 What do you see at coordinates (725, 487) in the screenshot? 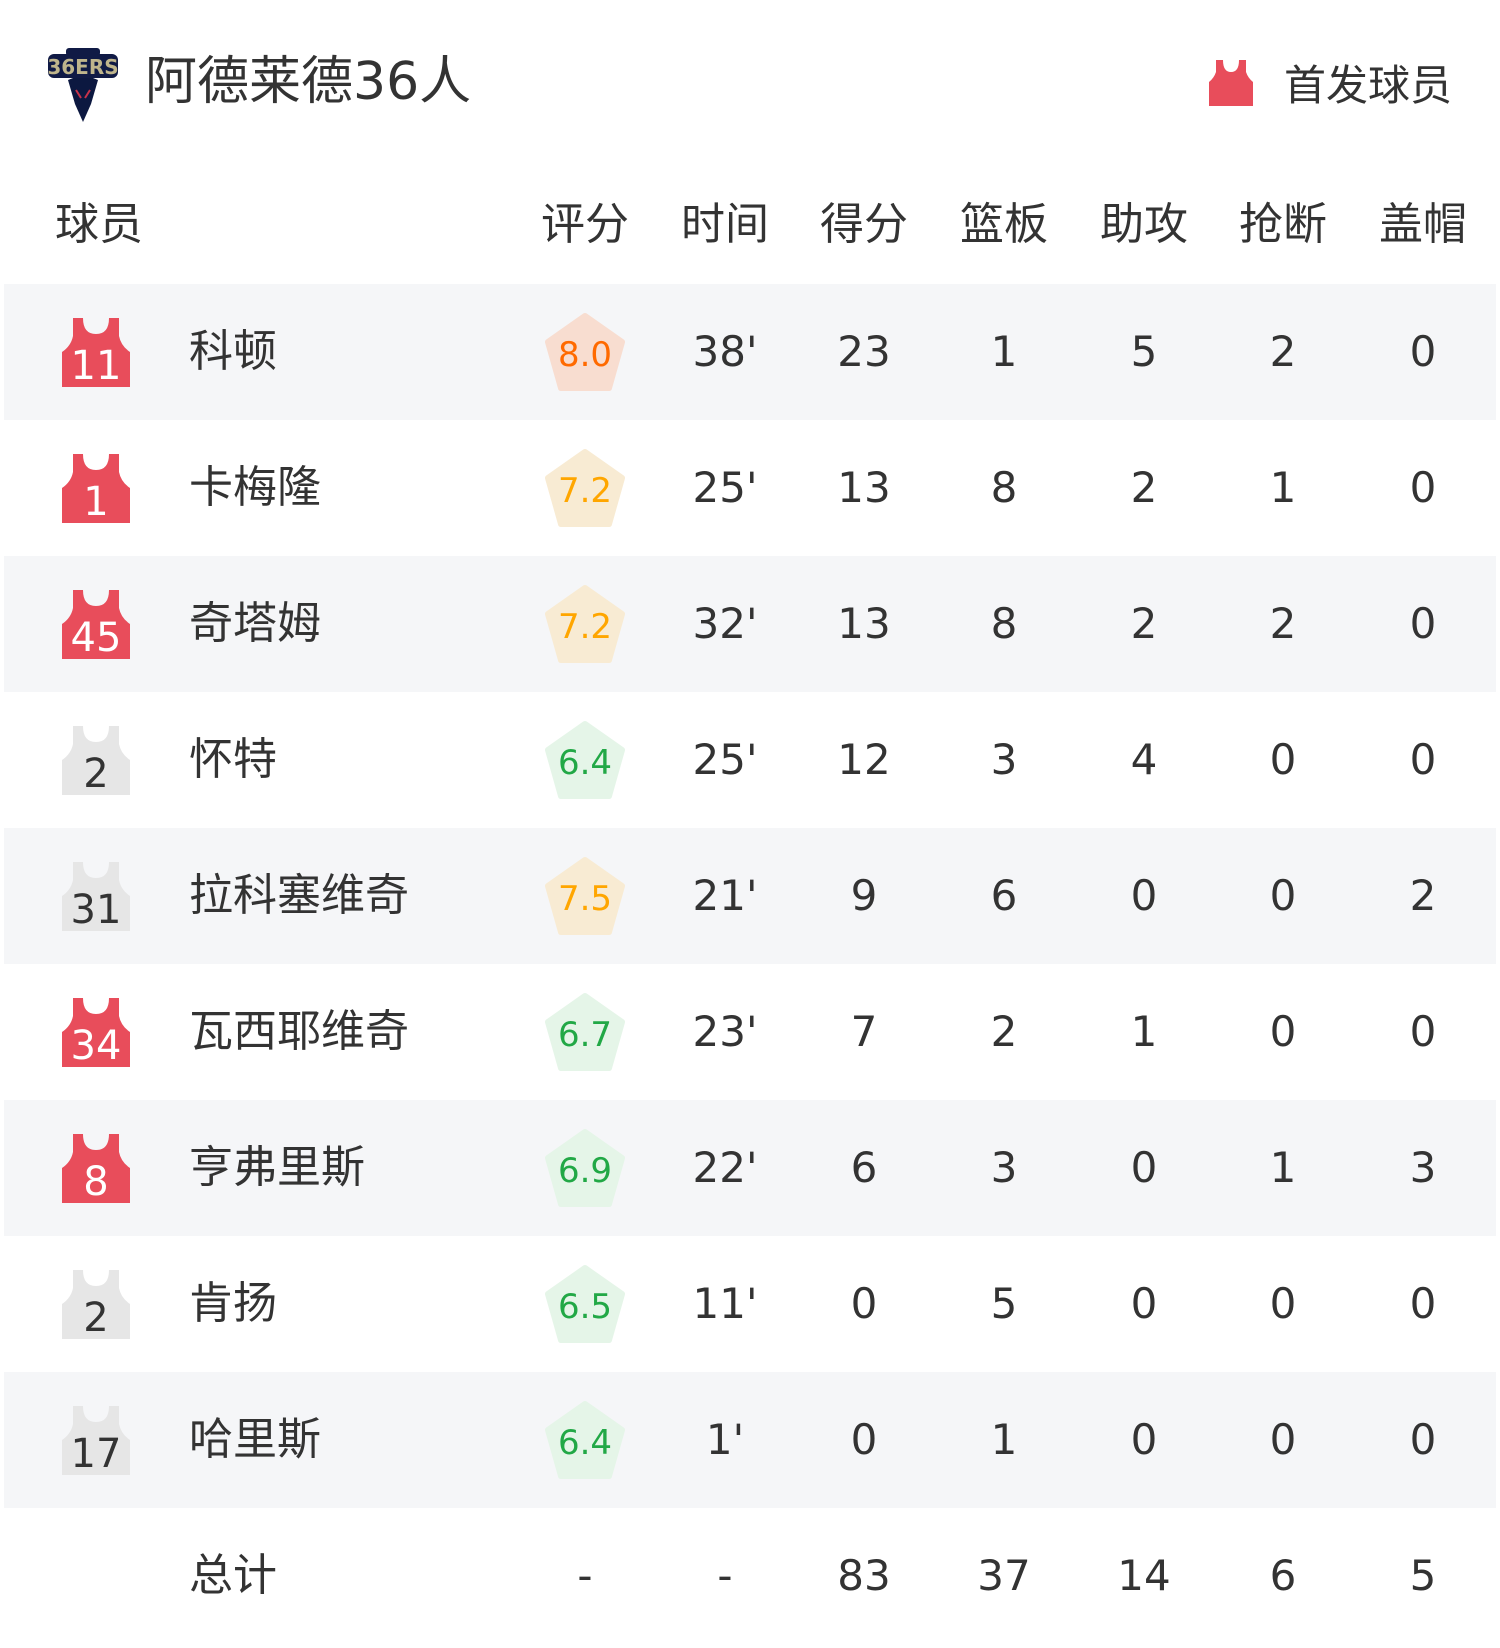
I see `stat-time: 25'` at bounding box center [725, 487].